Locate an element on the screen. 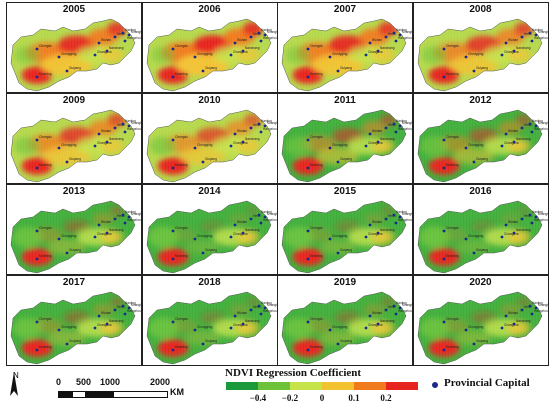 This screenshot has width=550, height=410. panel-year-label: 2005 is located at coordinates (74, 9).